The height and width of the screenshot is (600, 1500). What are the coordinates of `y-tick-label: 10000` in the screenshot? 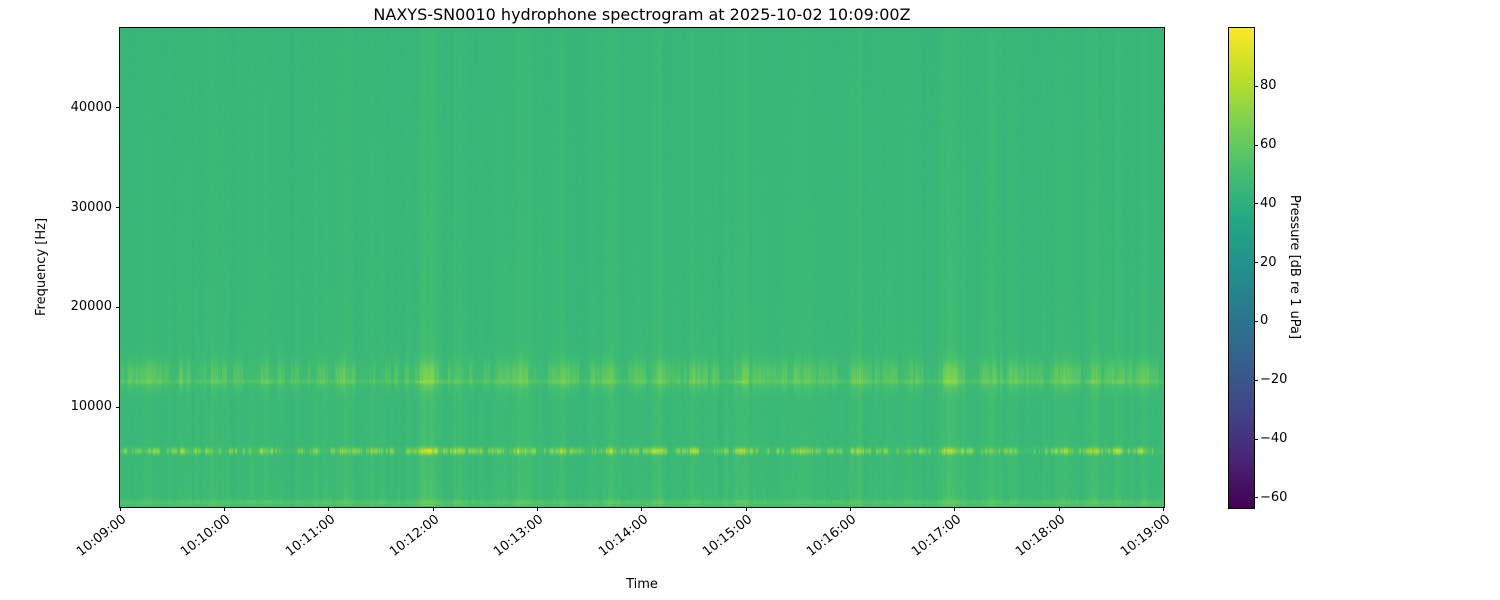 It's located at (91, 407).